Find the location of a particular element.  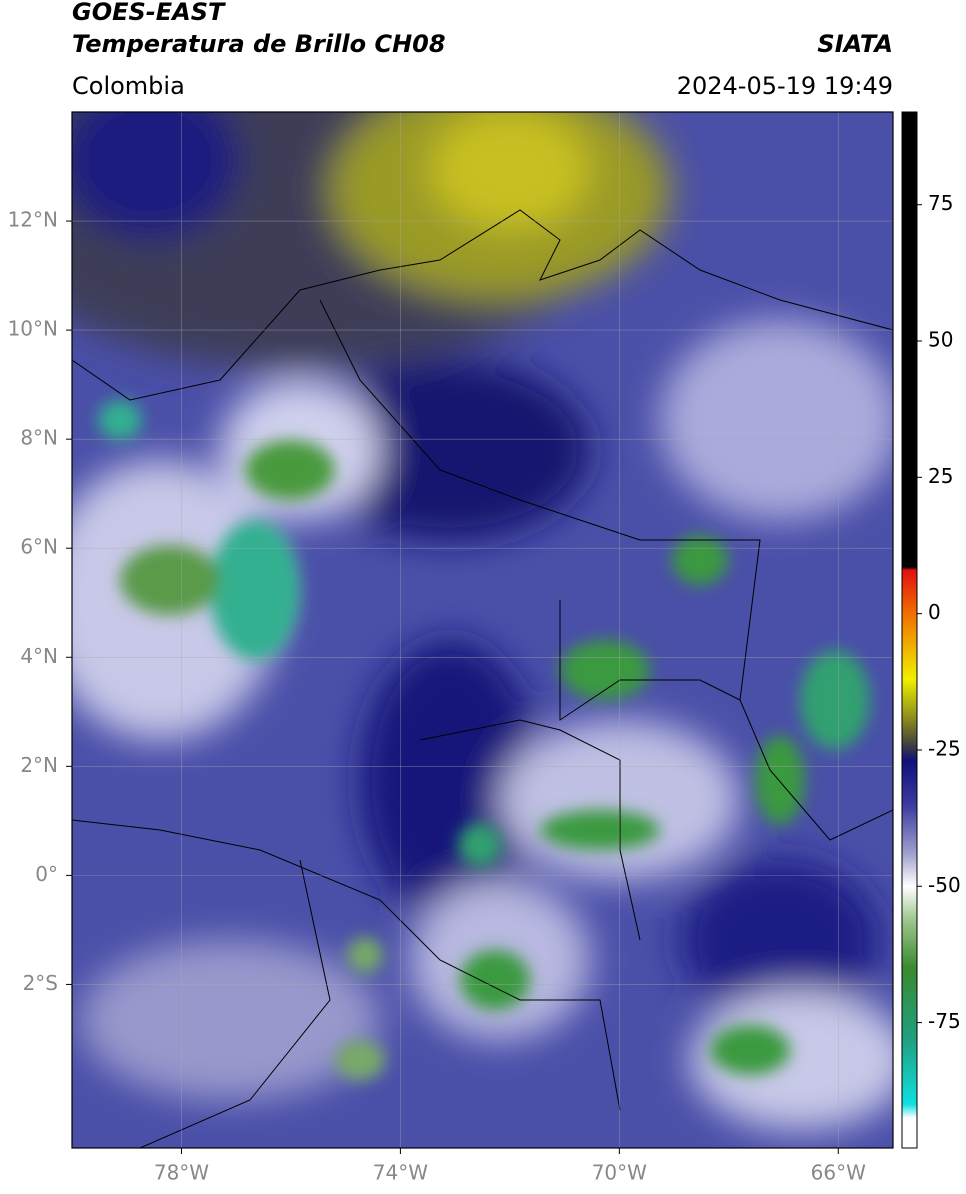

x-tick-label: 66°W is located at coordinates (838, 1173).